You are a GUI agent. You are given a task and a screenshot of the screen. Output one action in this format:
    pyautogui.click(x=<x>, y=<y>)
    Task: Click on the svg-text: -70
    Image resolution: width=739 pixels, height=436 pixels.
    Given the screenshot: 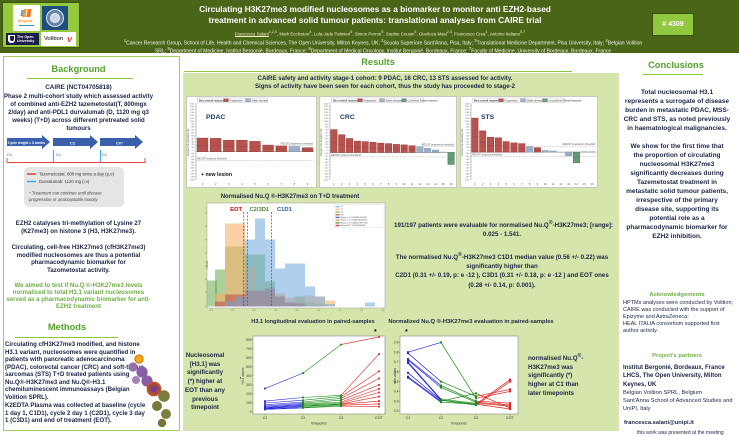 What is the action you would take?
    pyautogui.click(x=468, y=172)
    